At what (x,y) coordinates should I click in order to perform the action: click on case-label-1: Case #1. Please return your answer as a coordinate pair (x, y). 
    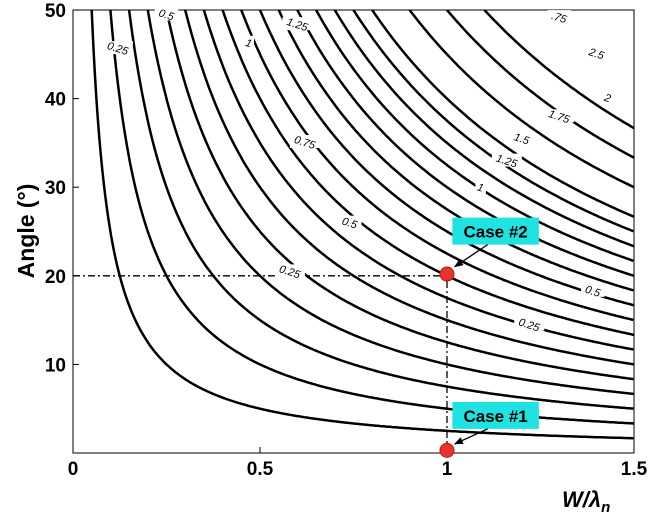
    Looking at the image, I should click on (495, 416).